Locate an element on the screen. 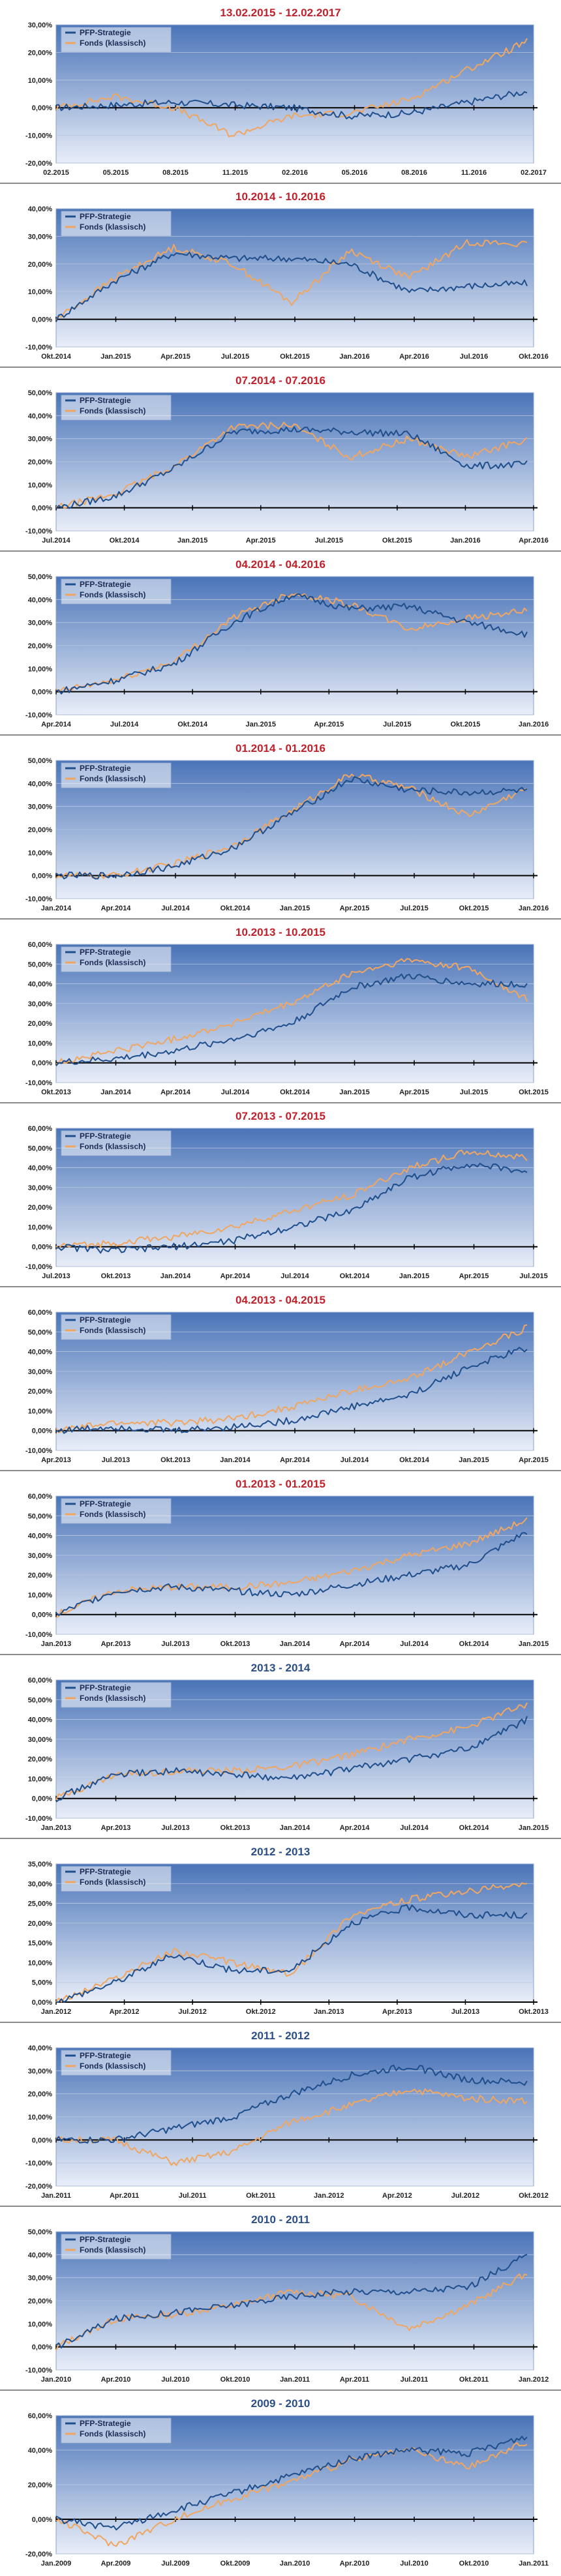 The height and width of the screenshot is (2576, 561). x-tick-label: Okt.2009 is located at coordinates (235, 2564).